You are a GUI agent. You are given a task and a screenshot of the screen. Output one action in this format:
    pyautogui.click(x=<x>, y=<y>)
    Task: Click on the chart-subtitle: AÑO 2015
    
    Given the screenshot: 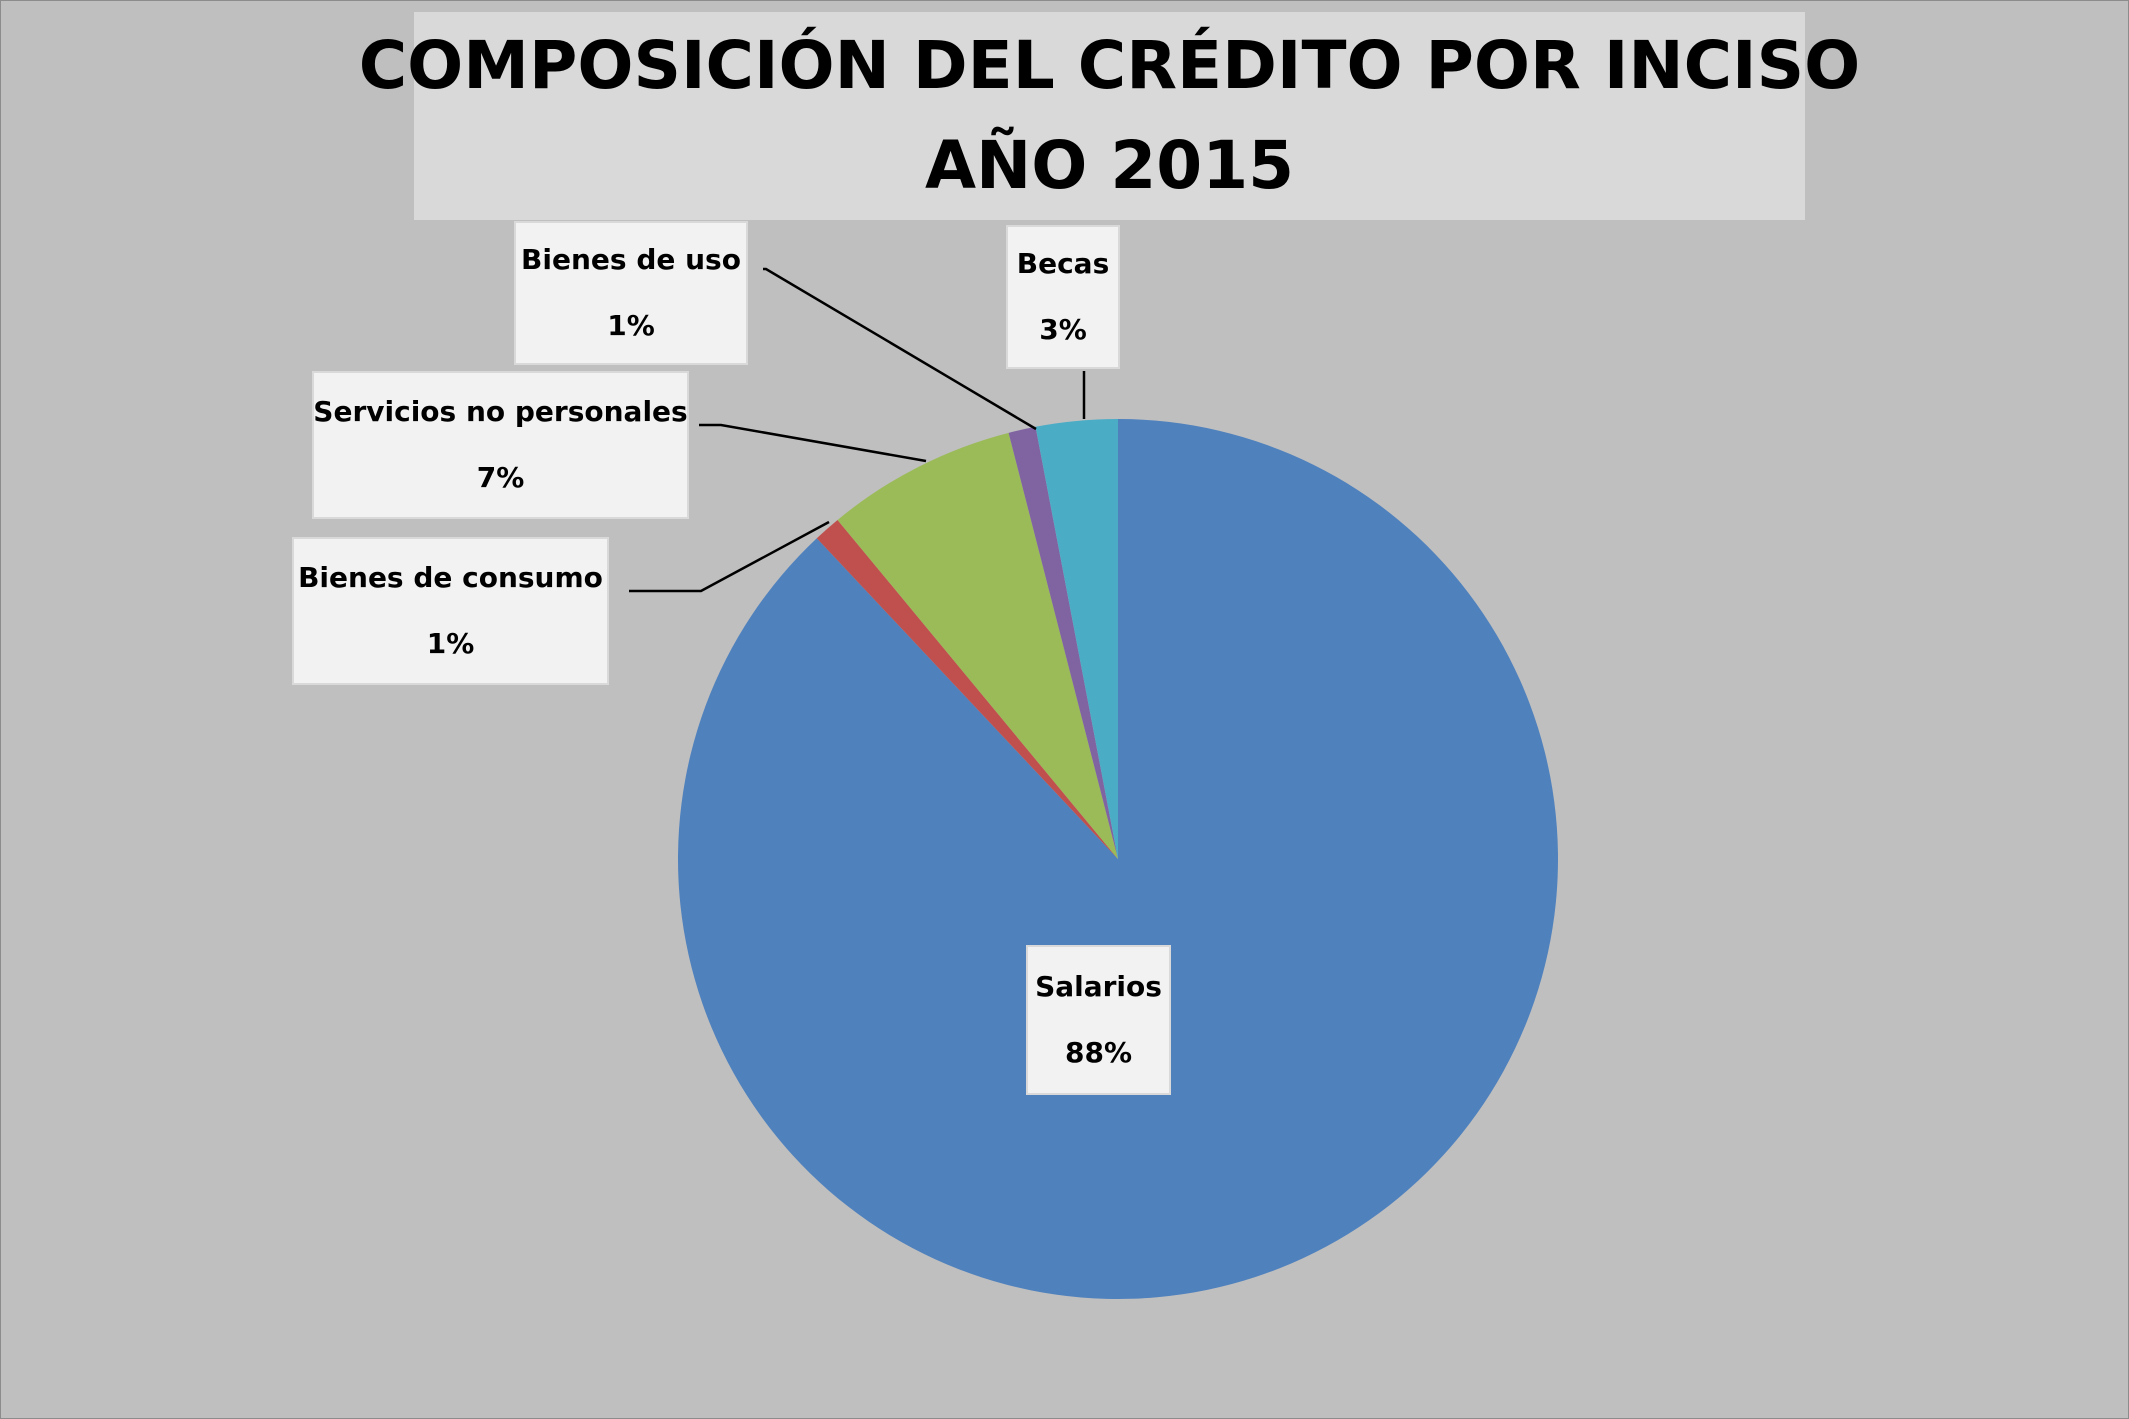 What is the action you would take?
    pyautogui.click(x=1109, y=165)
    